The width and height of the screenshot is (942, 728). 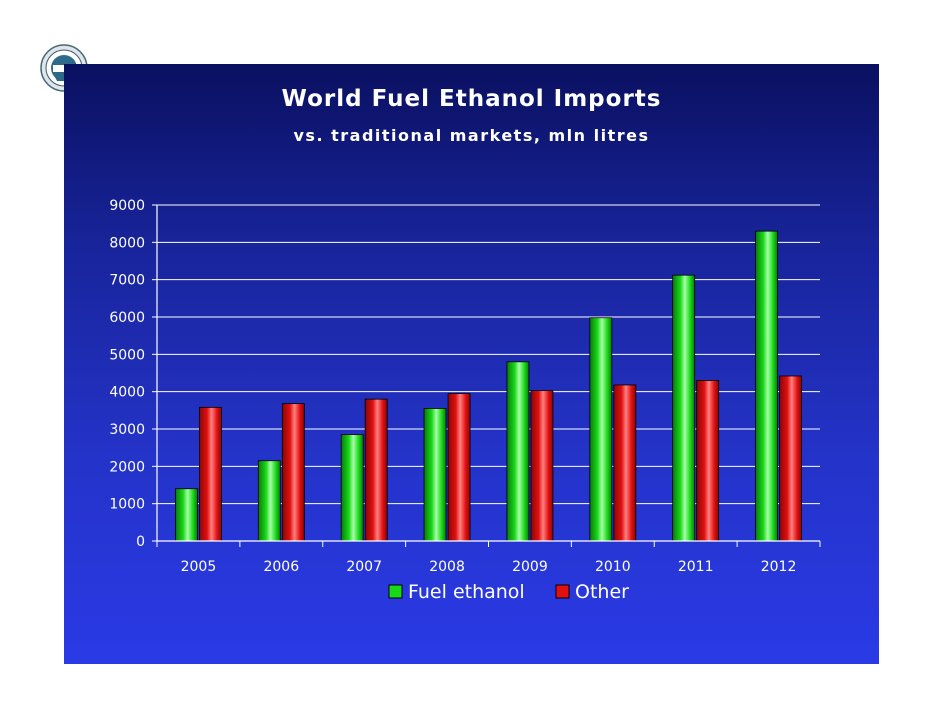 I want to click on legend: Fuel ethanol Other, so click(x=508, y=592).